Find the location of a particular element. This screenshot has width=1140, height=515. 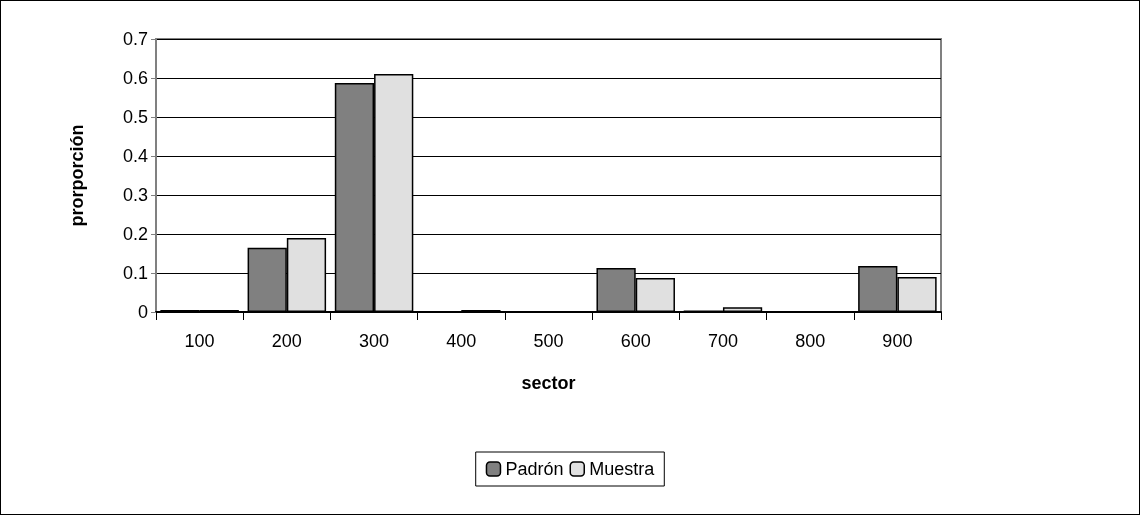

x-tick-label: 400 is located at coordinates (461, 341).